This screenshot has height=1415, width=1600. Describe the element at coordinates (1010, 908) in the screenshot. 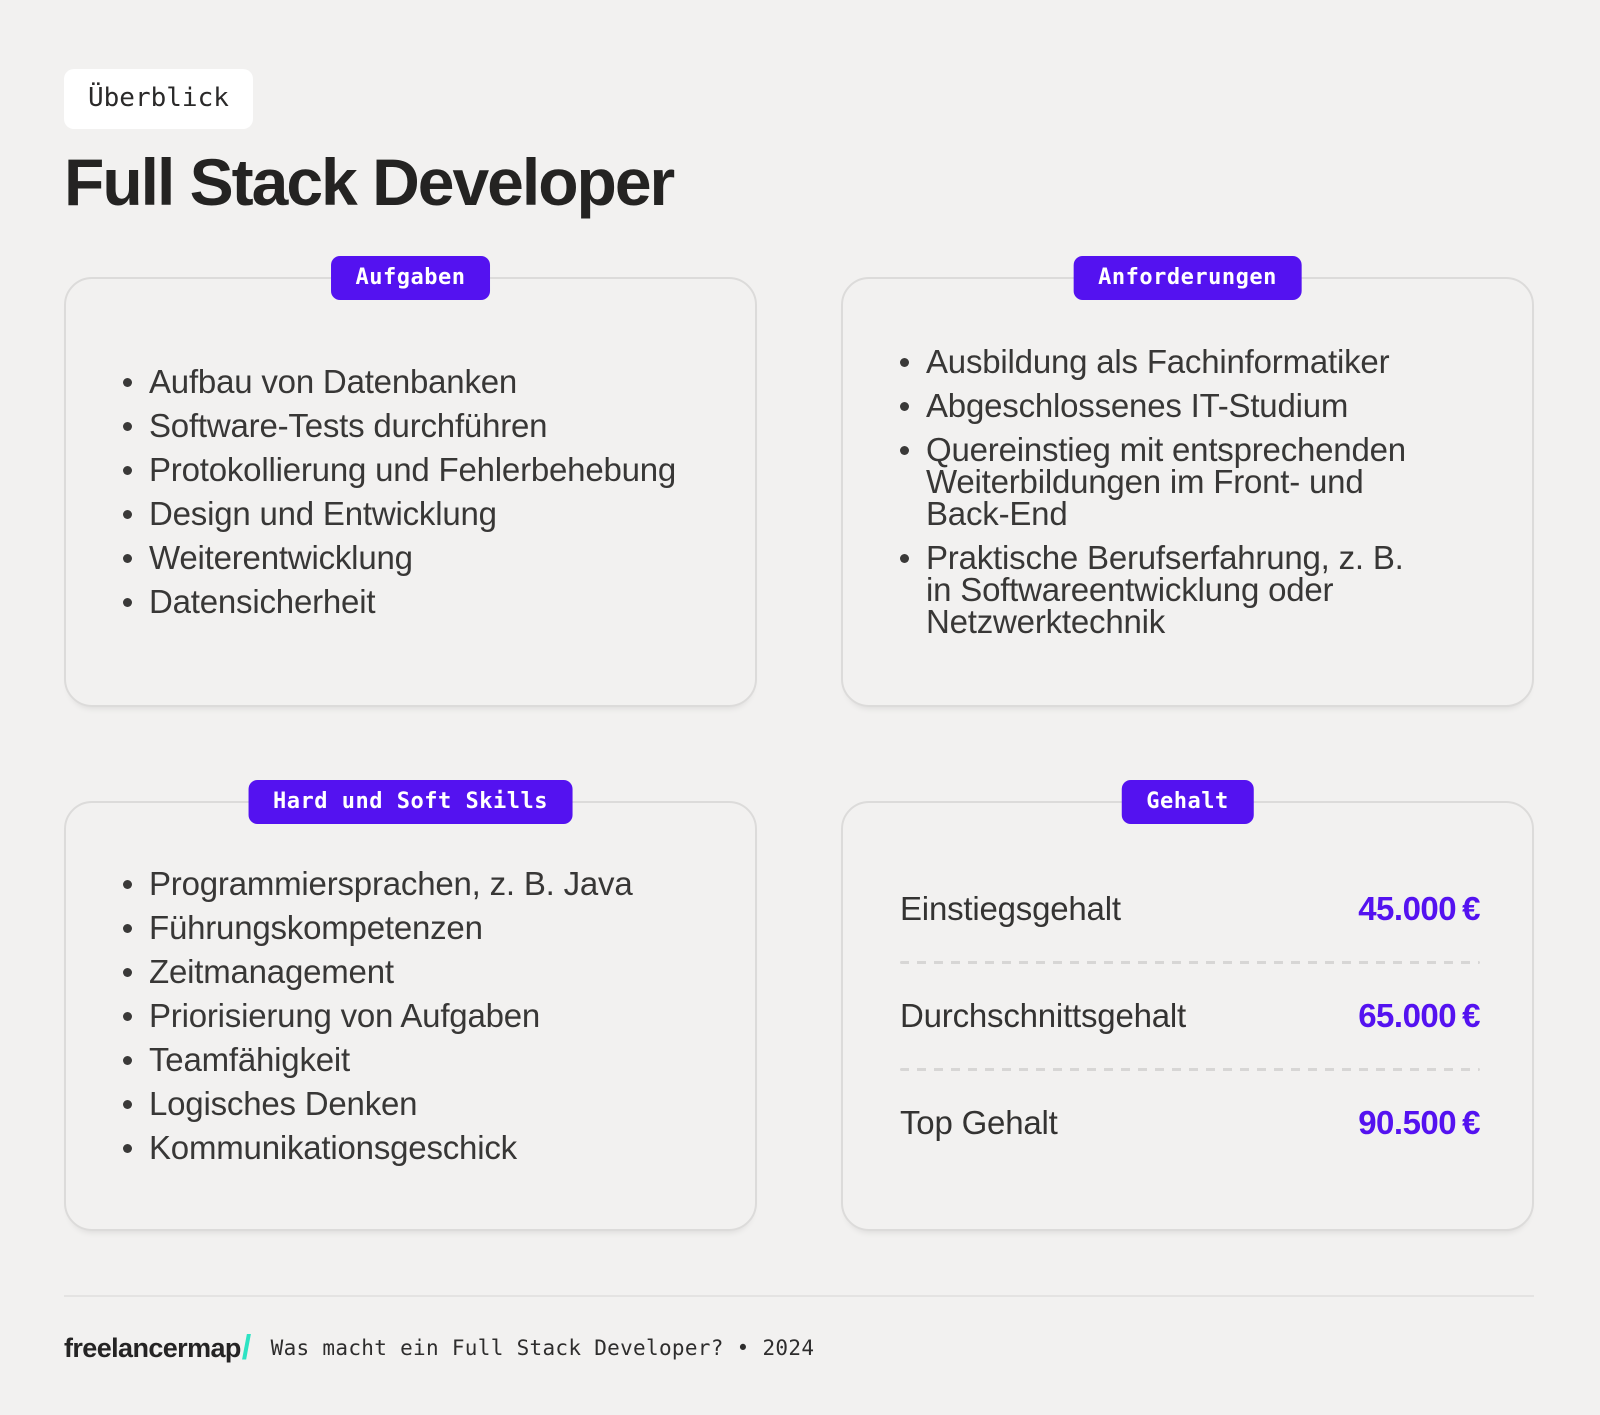

I see `salary-label: Einstiegsgehalt` at that location.